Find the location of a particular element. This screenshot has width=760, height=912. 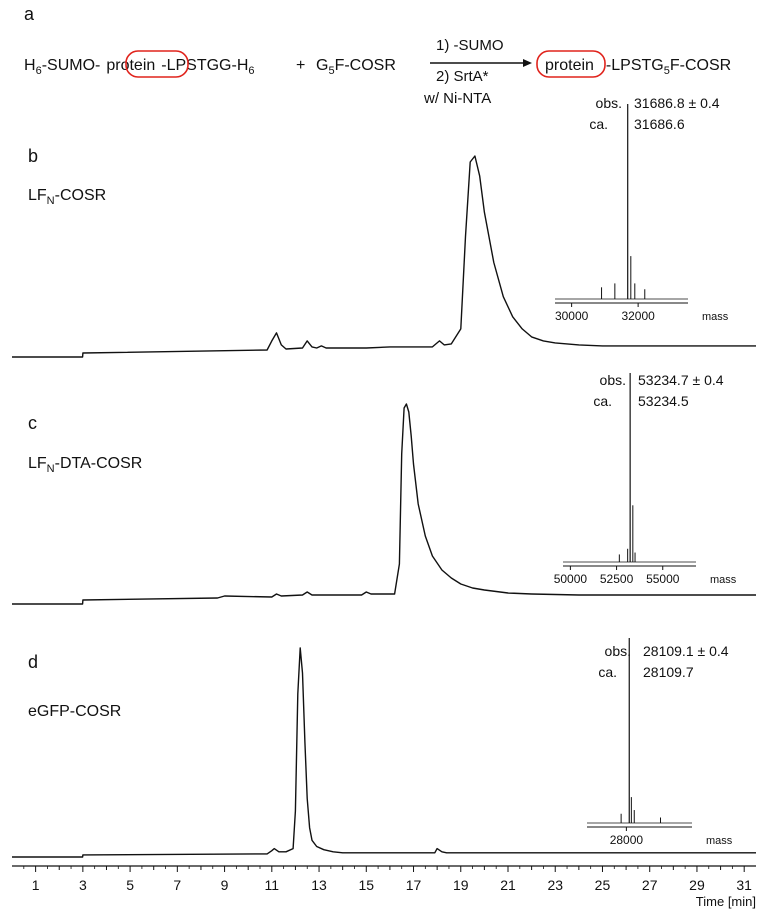

inset-tick-label: 28000 is located at coordinates (627, 840).